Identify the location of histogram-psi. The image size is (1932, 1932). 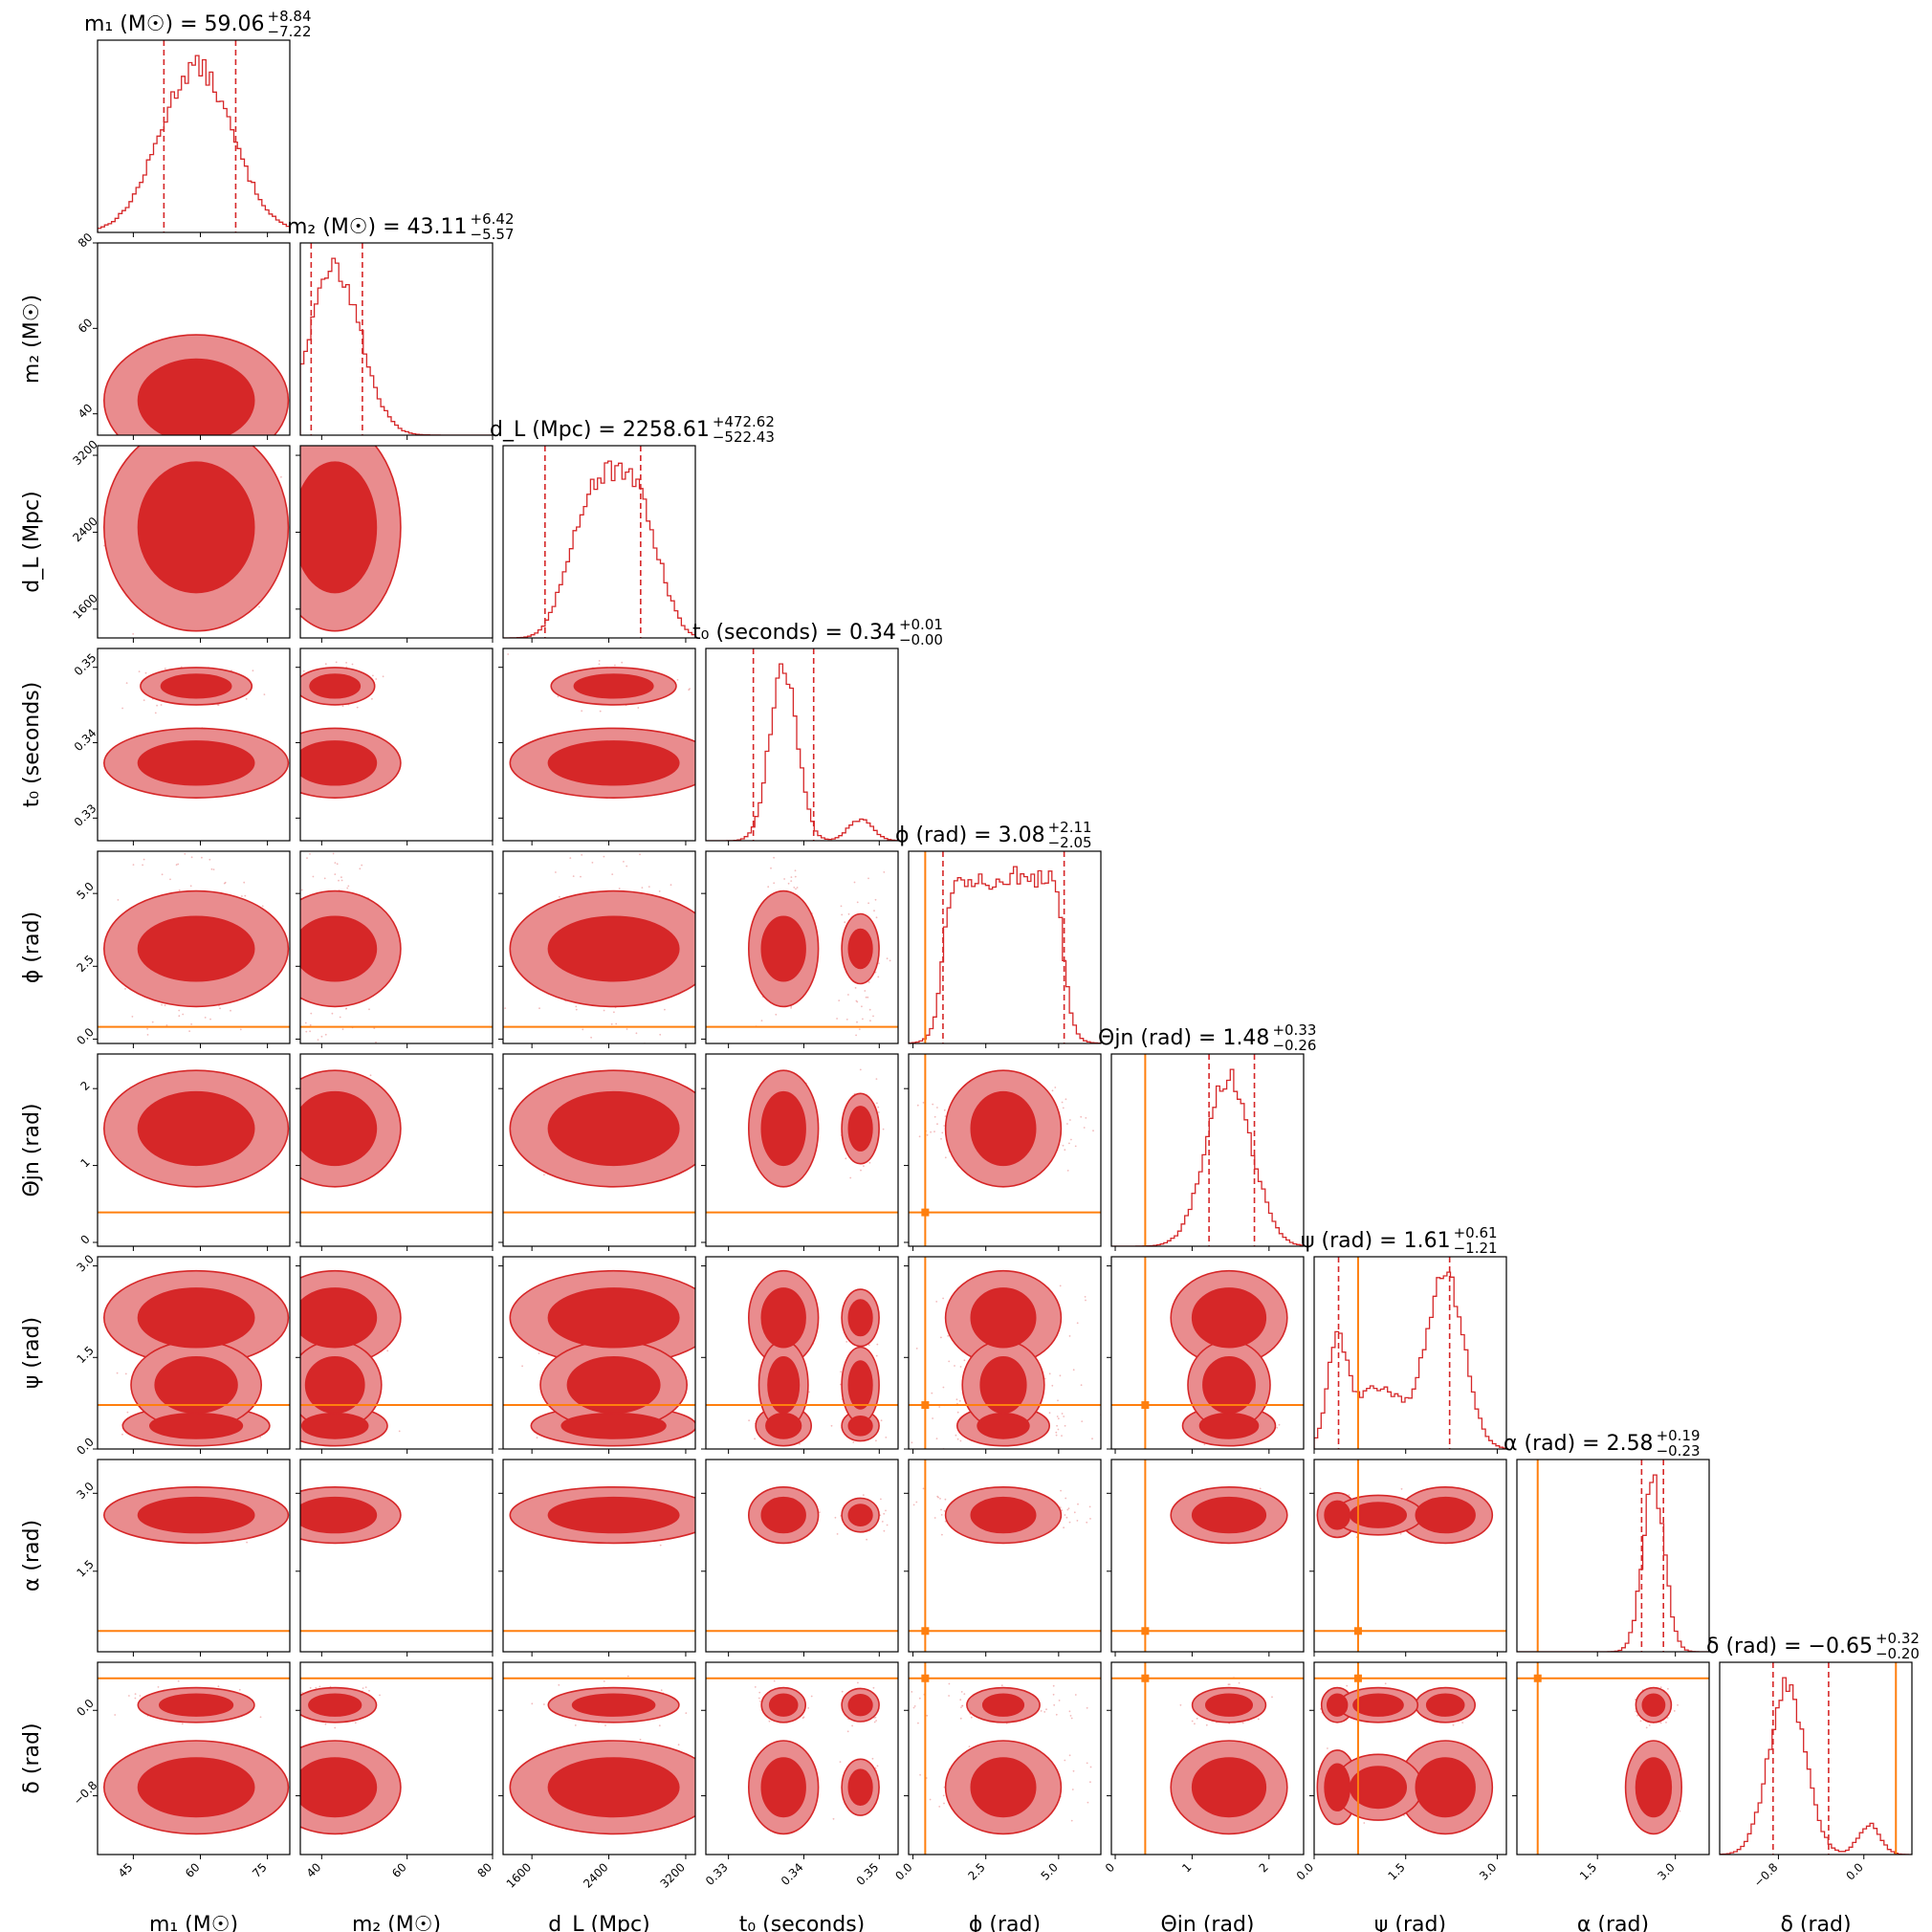
(1410, 1360).